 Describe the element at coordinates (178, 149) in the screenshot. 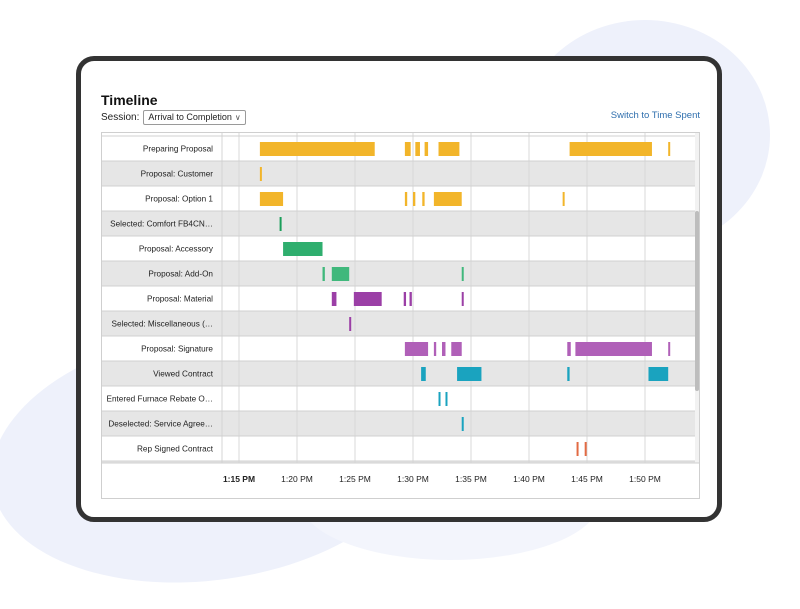

I see `row-label: Preparing Proposal` at that location.